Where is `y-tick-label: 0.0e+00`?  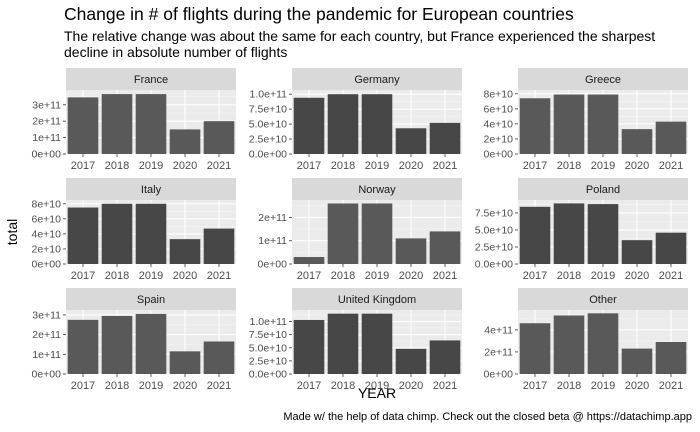 y-tick-label: 0.0e+00 is located at coordinates (268, 155).